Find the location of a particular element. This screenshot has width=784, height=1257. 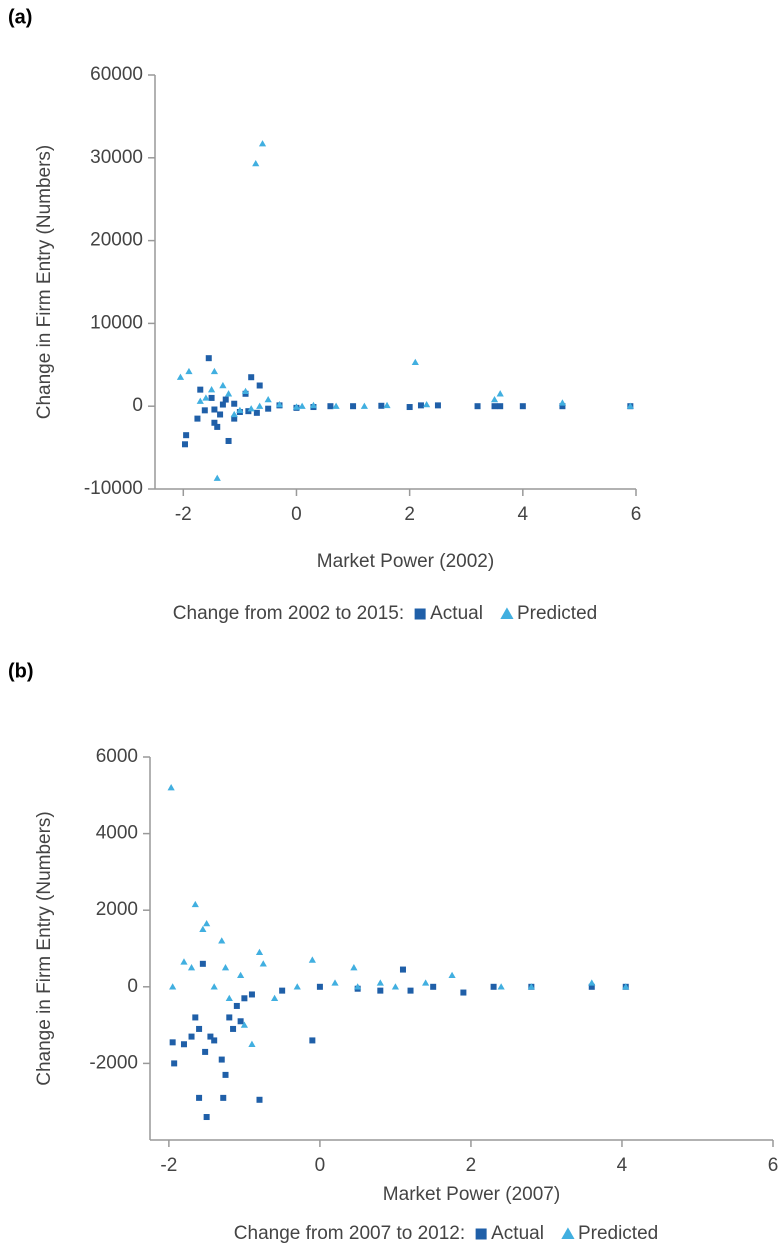

legend-title: Change from 2002 to 2015: is located at coordinates (288, 613).